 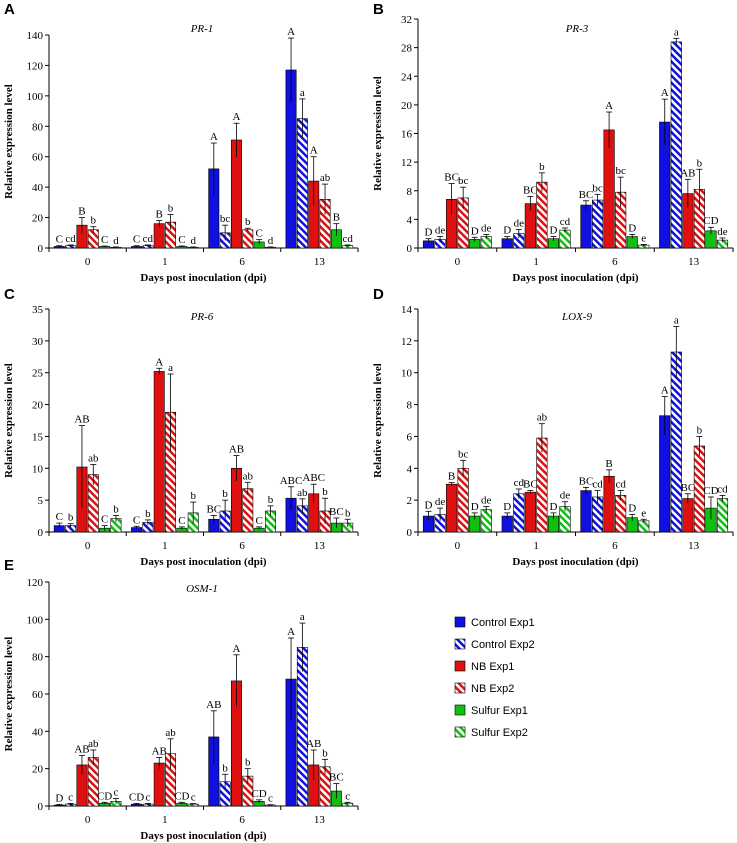 I want to click on y-tick-label: 2, so click(x=410, y=501).